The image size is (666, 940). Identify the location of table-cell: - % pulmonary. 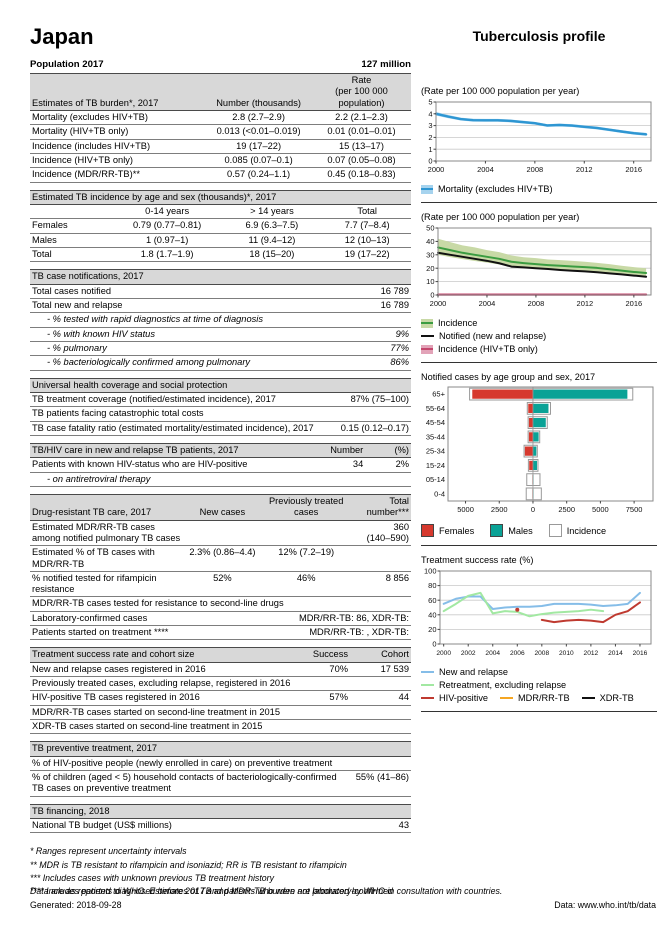
(196, 349).